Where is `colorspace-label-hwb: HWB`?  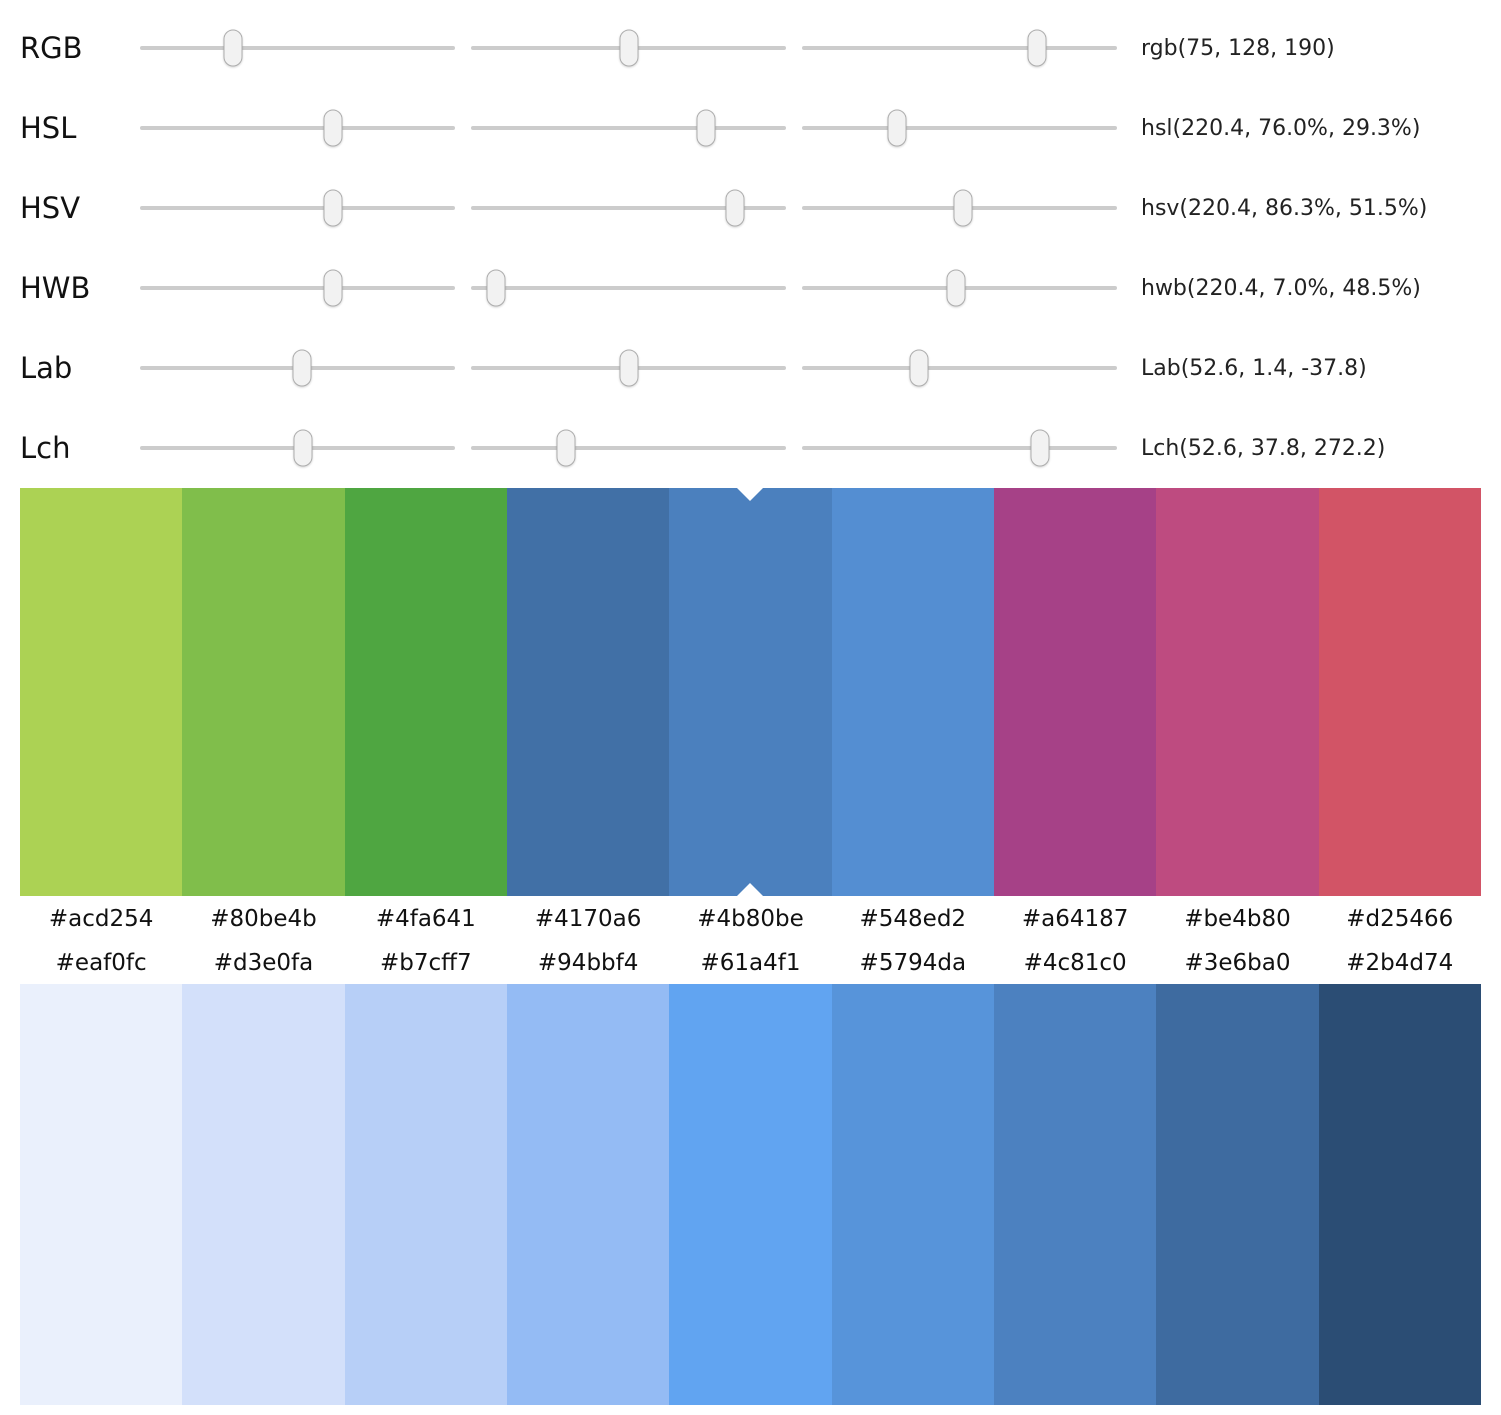 colorspace-label-hwb: HWB is located at coordinates (55, 288).